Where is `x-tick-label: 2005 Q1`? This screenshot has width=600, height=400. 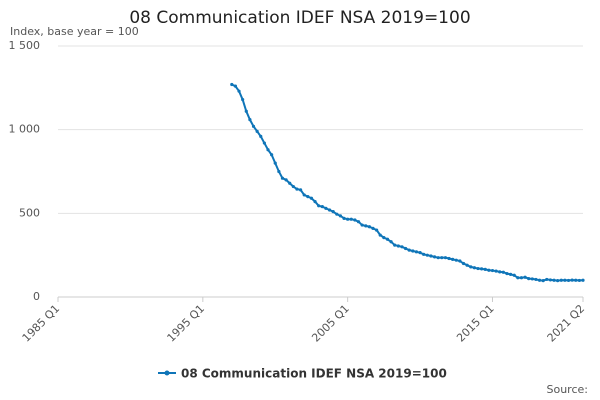
x-tick-label: 2005 Q1 is located at coordinates (330, 323).